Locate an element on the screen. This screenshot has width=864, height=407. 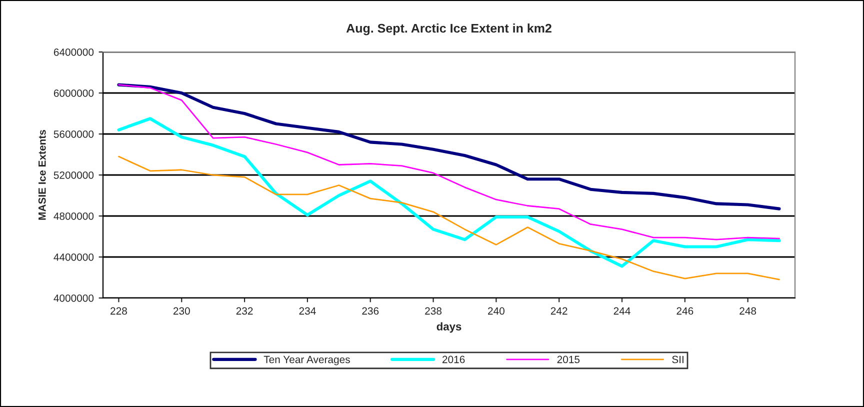
y-tick-label: 5200000 is located at coordinates (74, 175).